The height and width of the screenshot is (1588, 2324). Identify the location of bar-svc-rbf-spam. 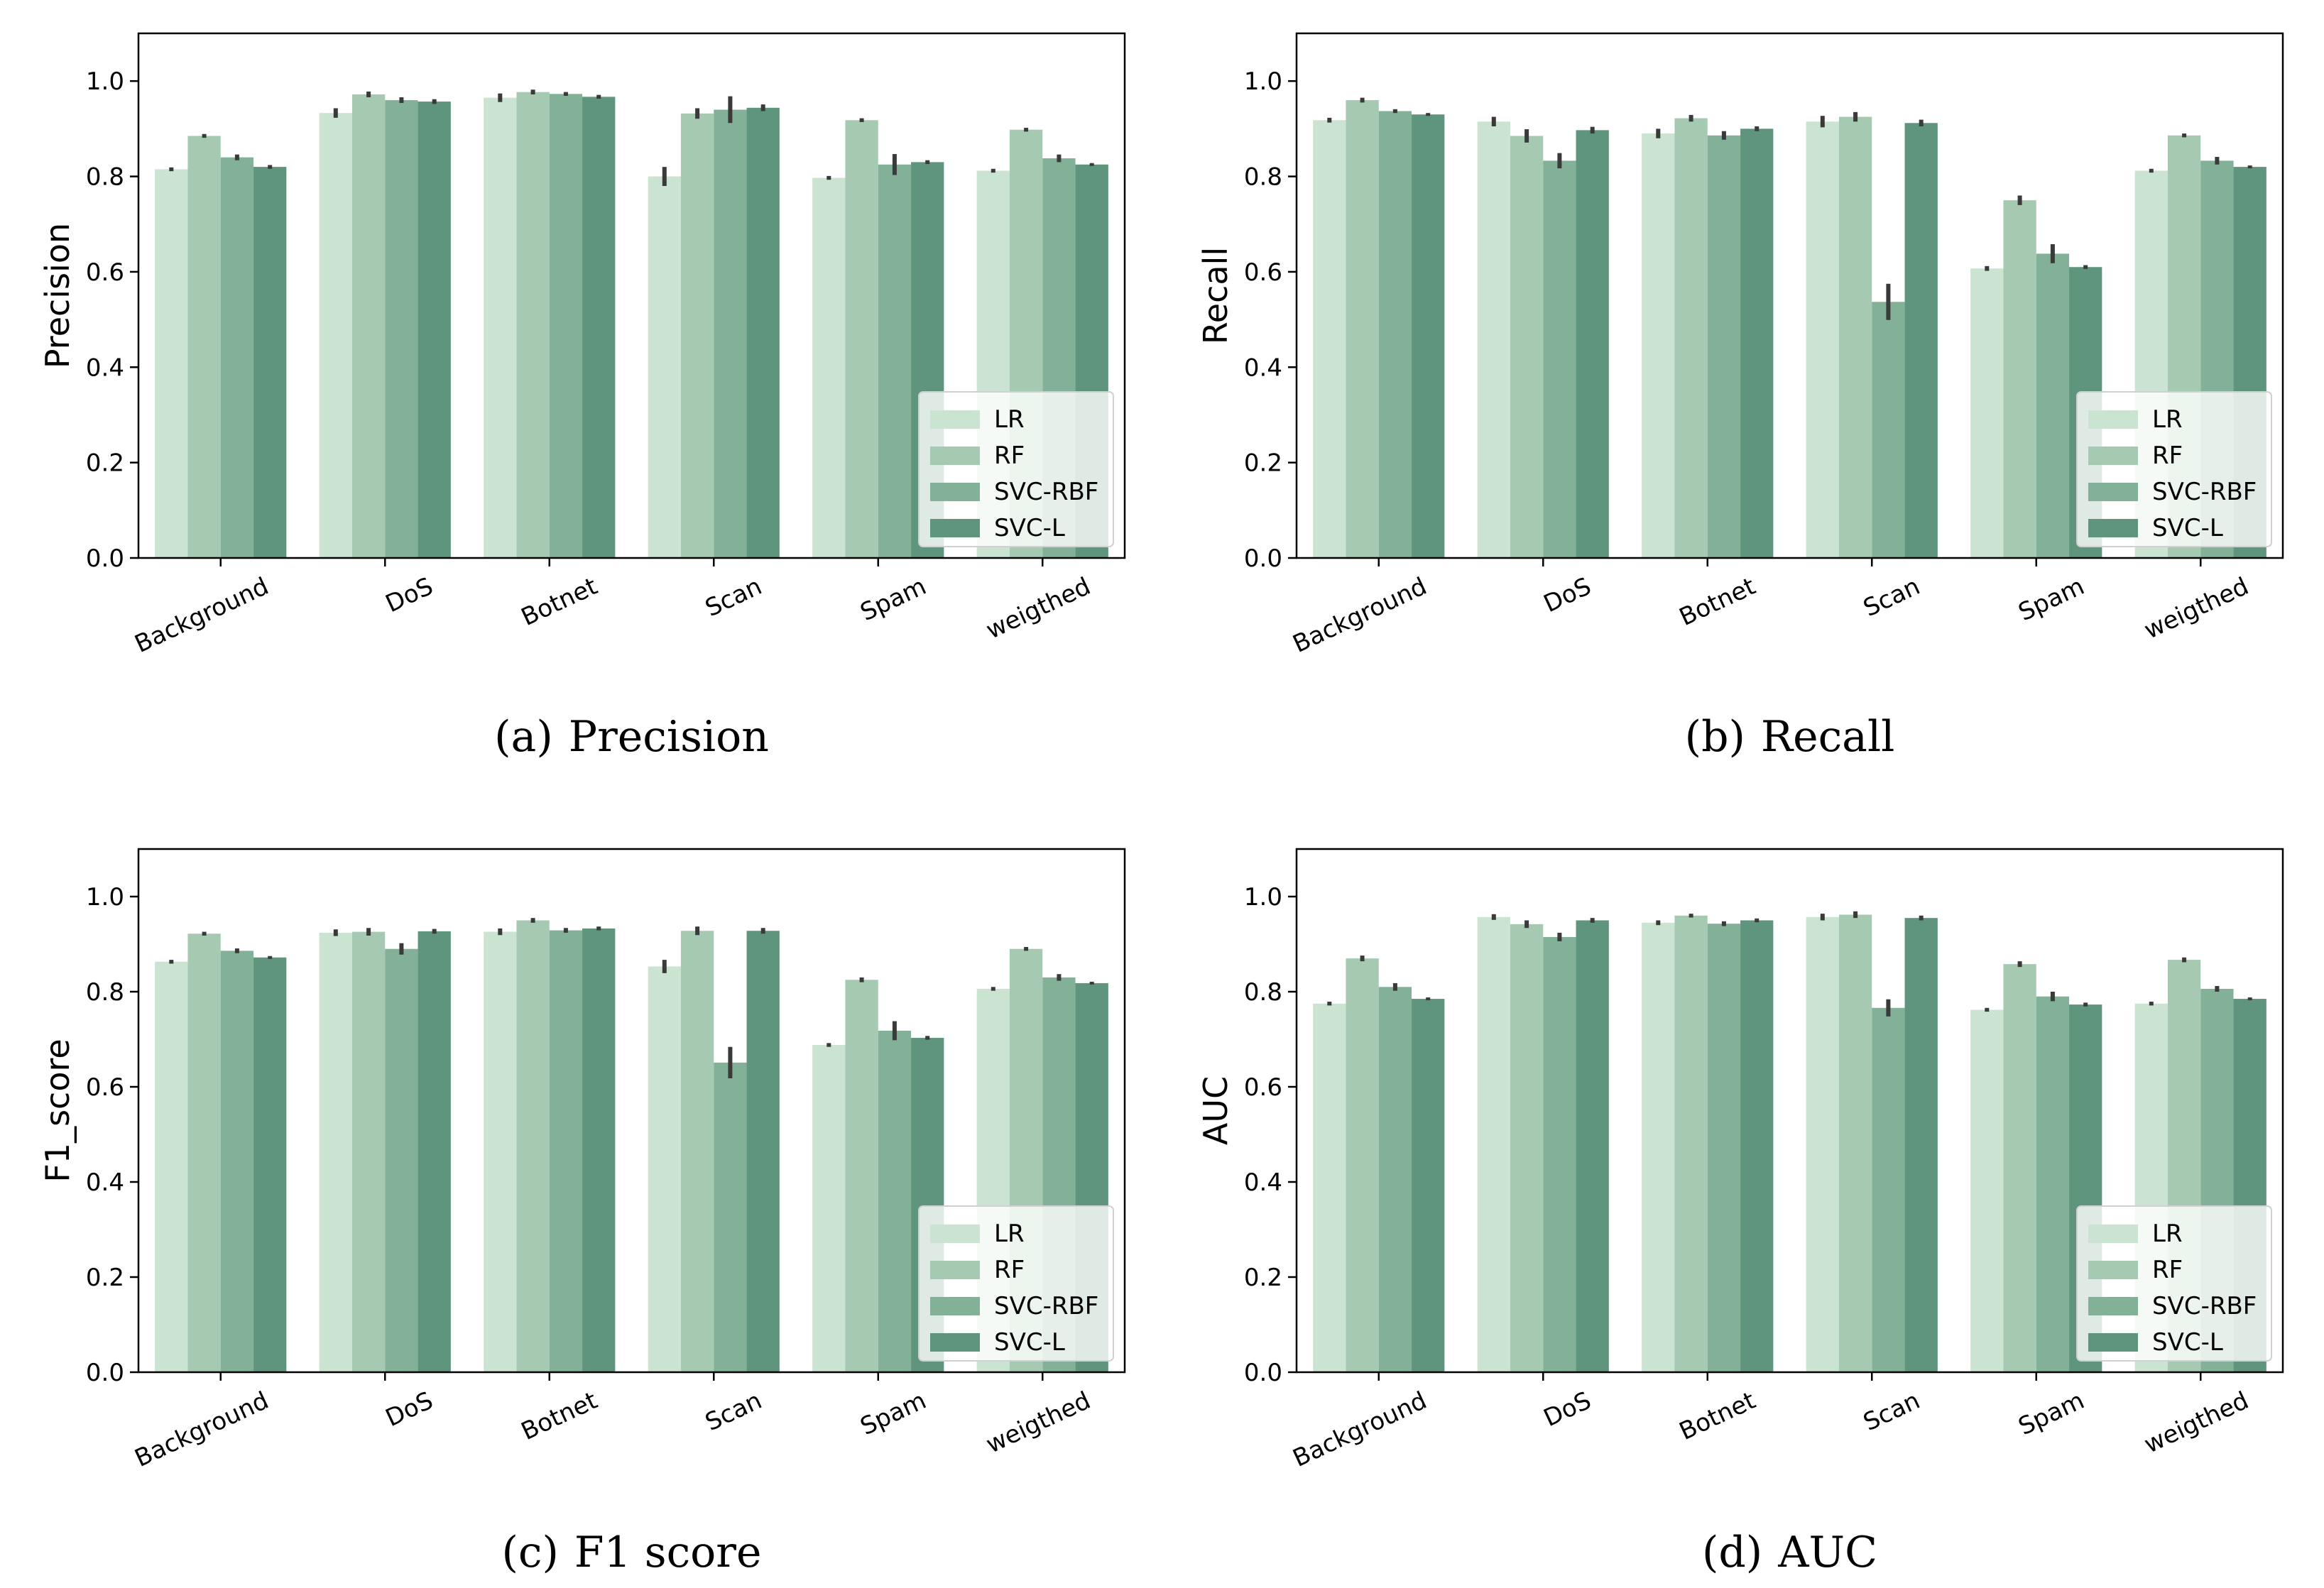
(2053, 405).